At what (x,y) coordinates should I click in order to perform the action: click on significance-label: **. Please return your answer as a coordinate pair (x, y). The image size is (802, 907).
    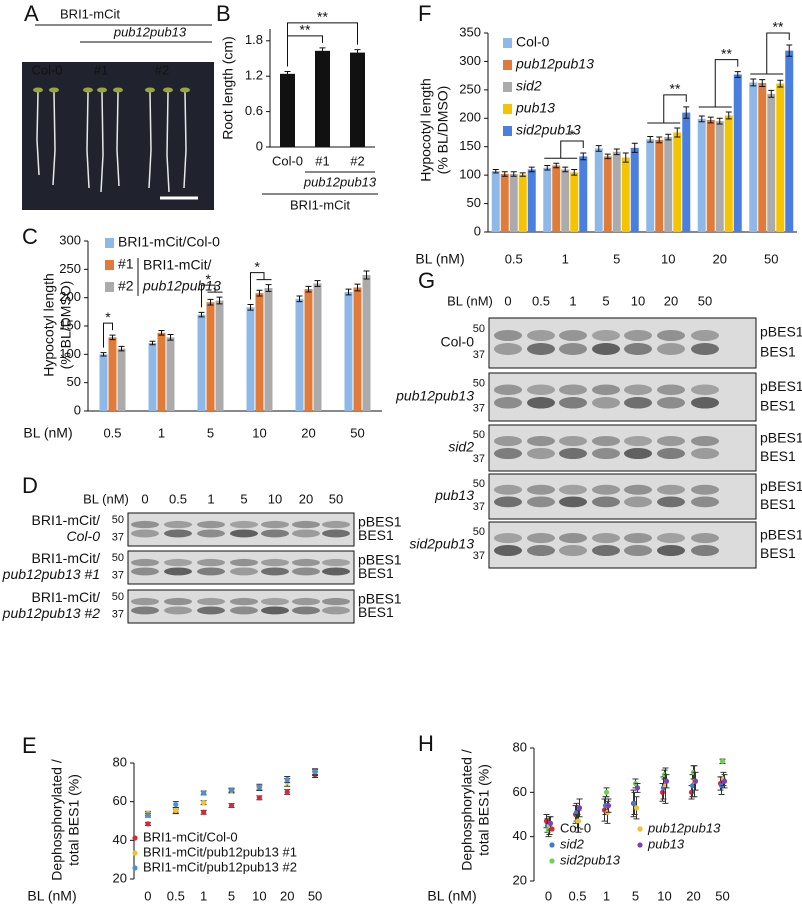
    Looking at the image, I should click on (305, 30).